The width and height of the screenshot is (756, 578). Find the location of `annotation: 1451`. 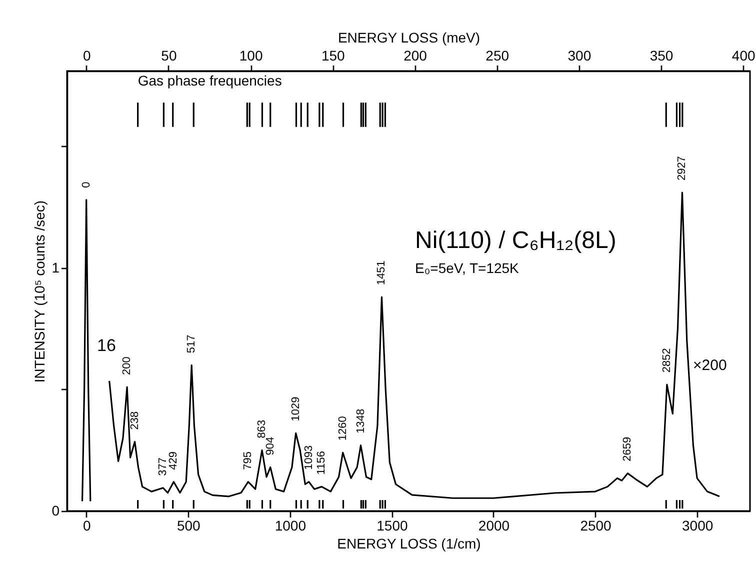

annotation: 1451 is located at coordinates (382, 273).